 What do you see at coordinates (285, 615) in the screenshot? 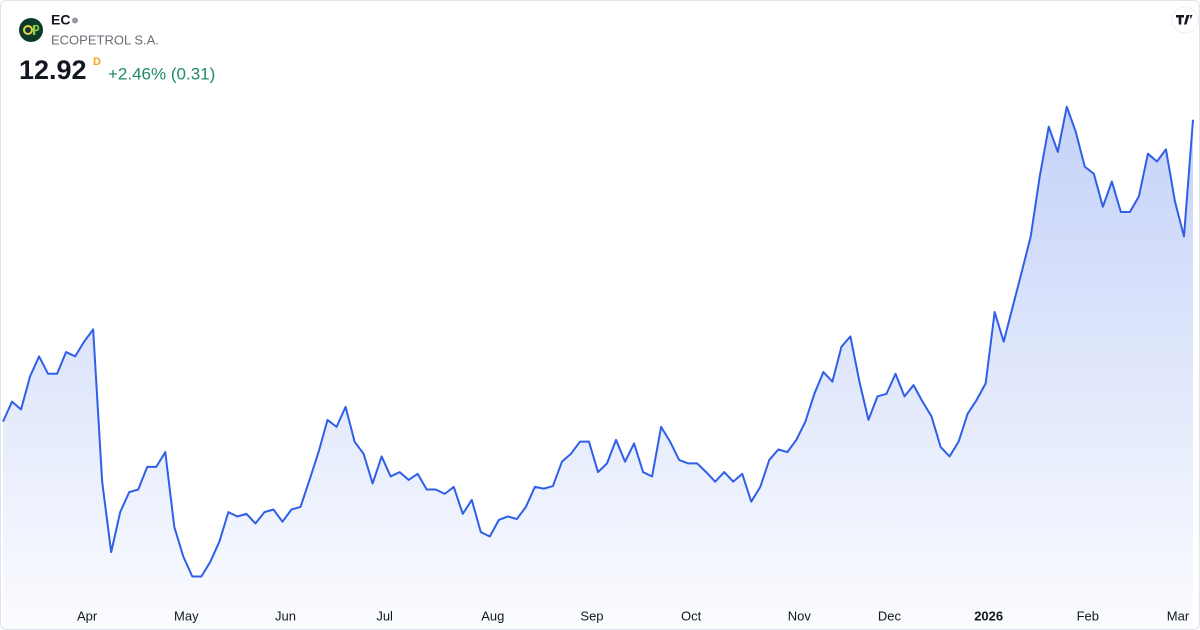
I see `x-tick-label: Jun` at bounding box center [285, 615].